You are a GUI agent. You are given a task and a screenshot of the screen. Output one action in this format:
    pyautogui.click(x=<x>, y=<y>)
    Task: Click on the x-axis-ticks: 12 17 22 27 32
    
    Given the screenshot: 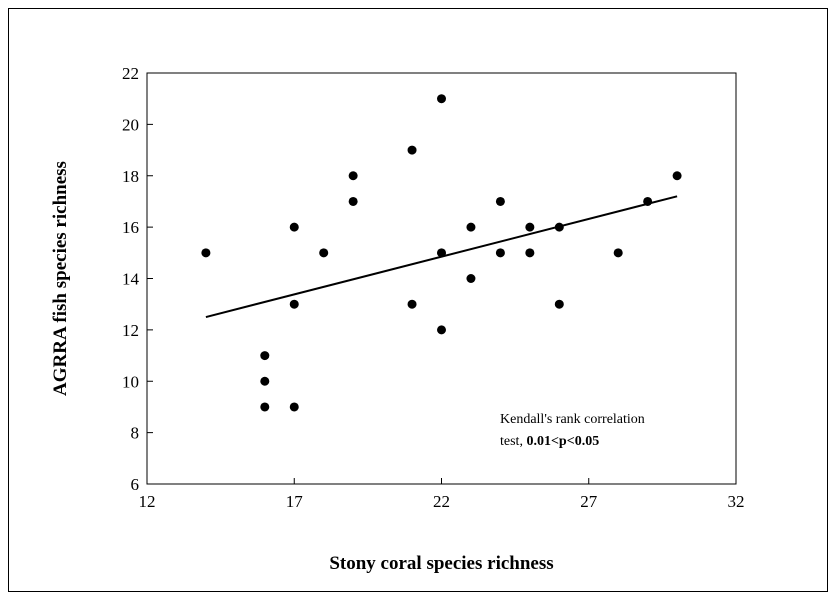 What is the action you would take?
    pyautogui.click(x=442, y=494)
    